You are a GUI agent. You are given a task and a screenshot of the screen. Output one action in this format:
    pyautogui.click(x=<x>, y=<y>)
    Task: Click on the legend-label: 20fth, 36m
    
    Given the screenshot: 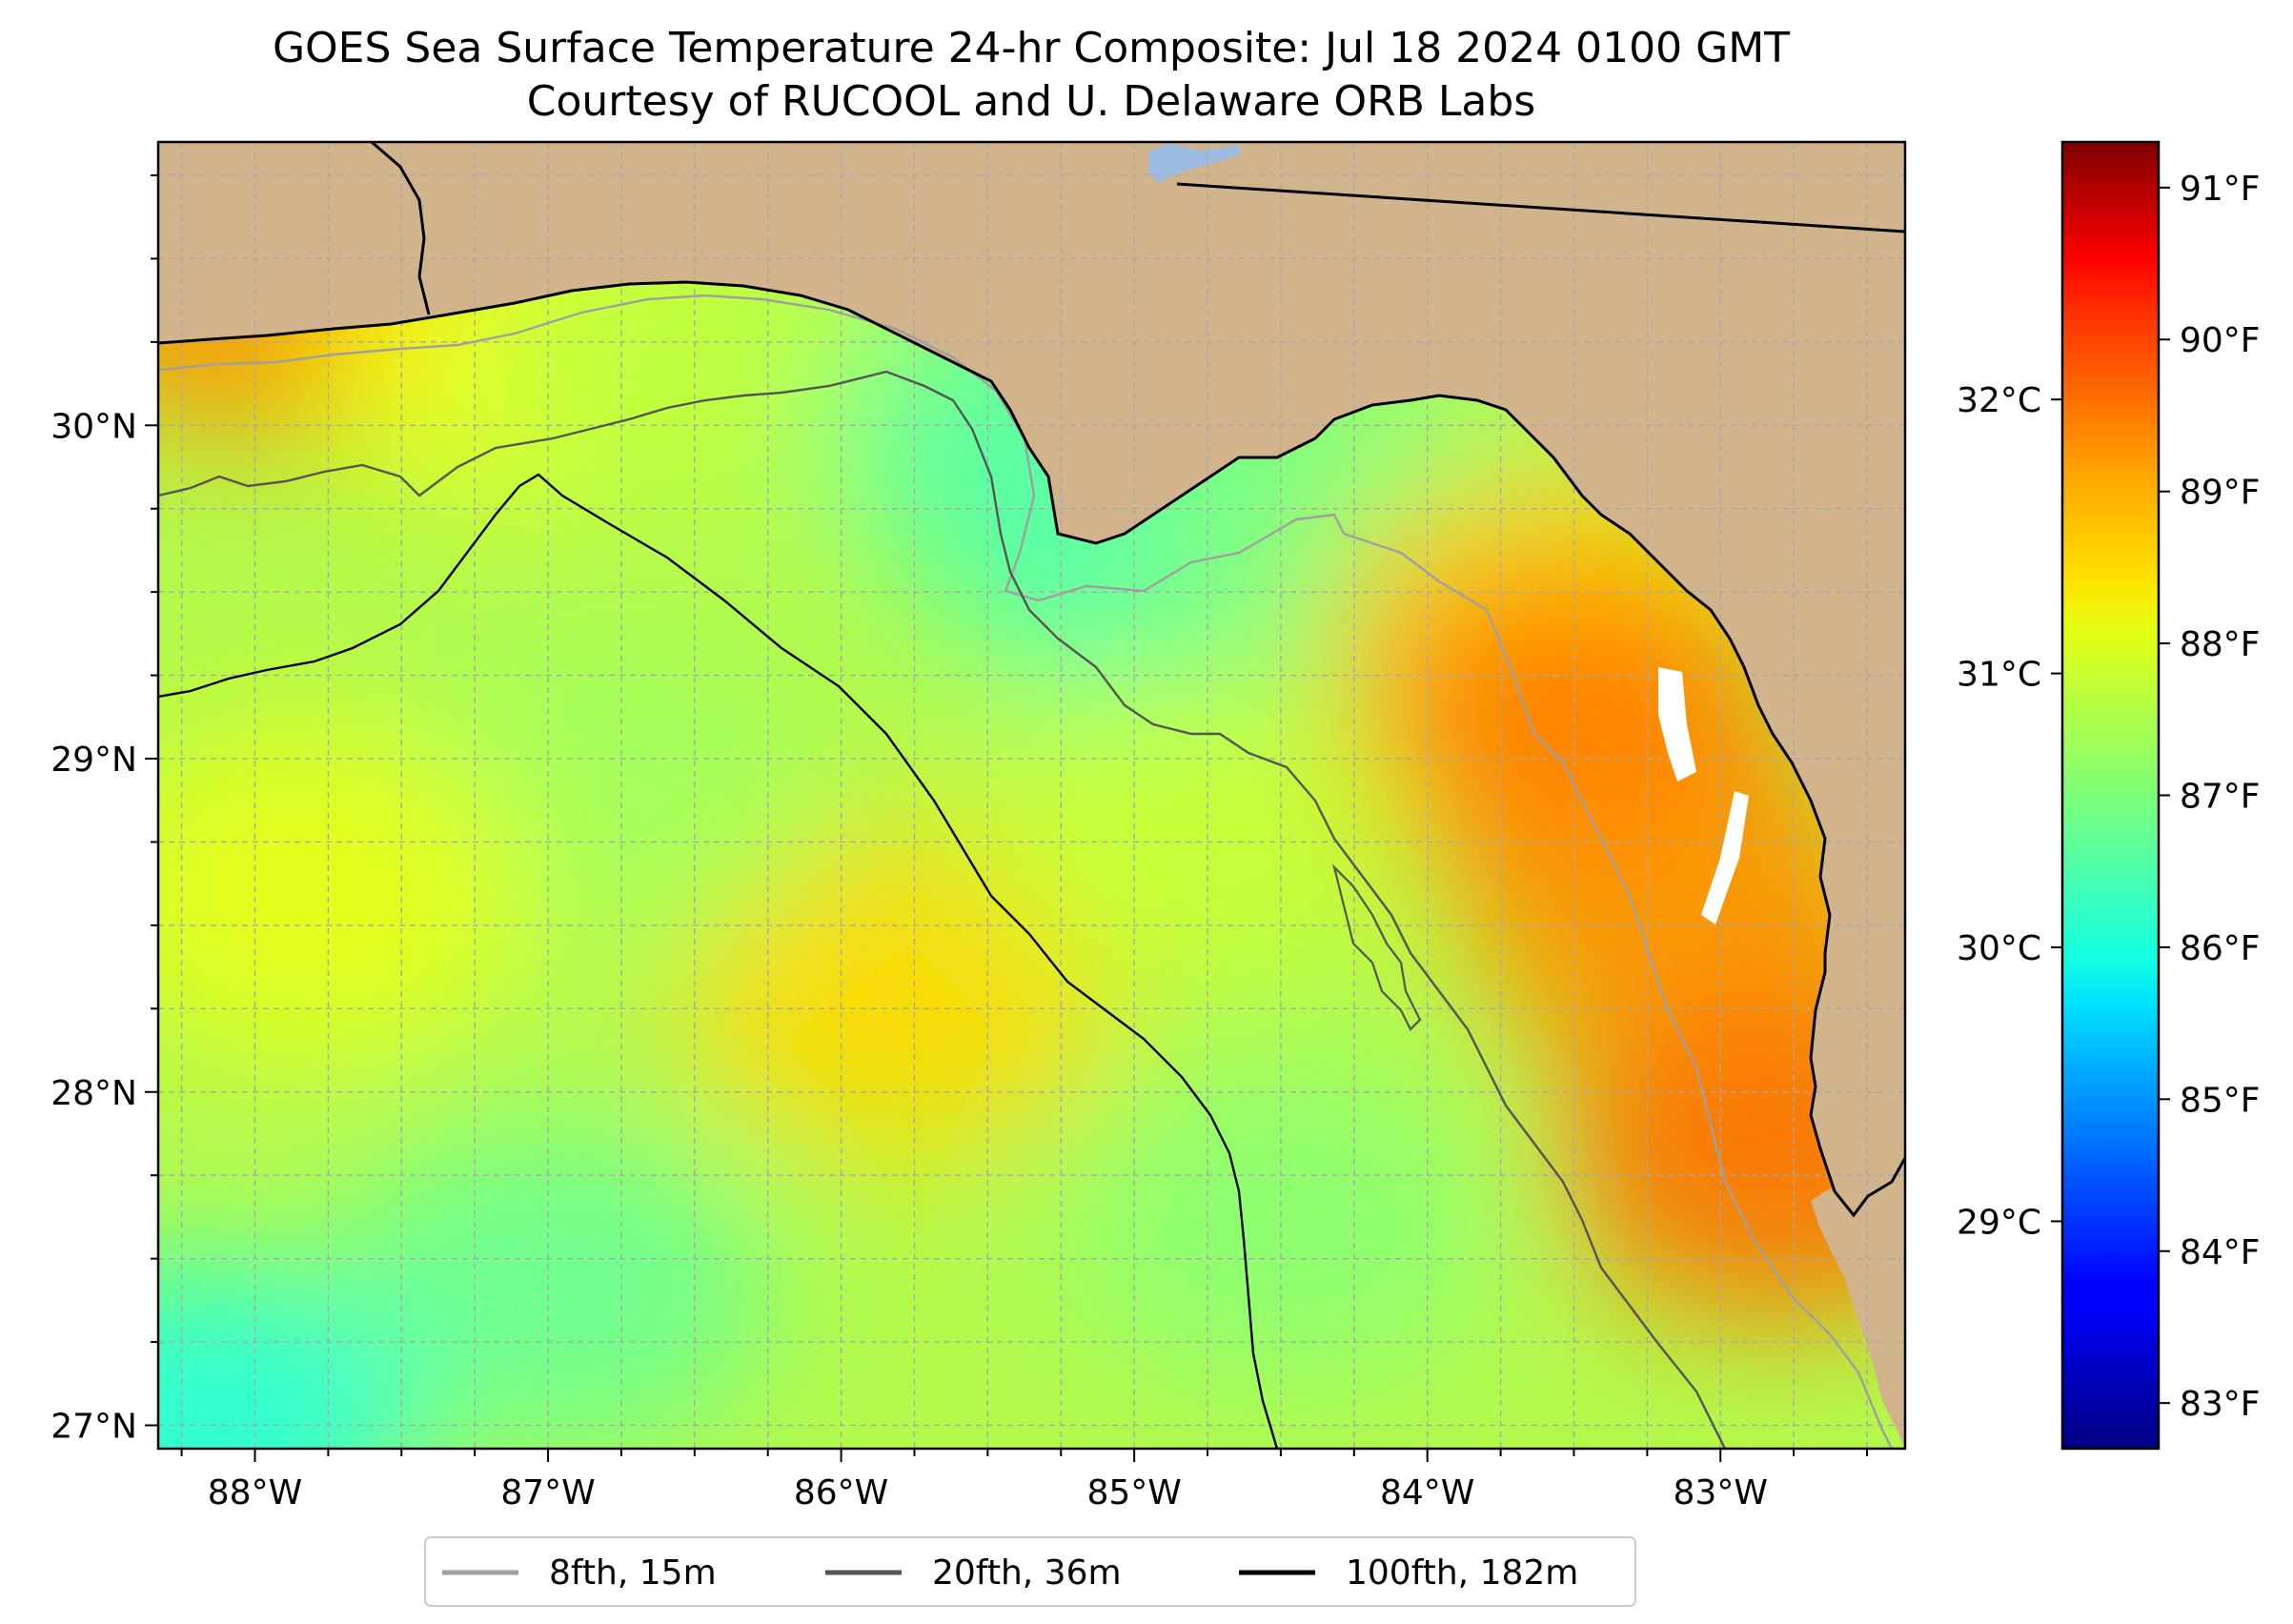 What is the action you would take?
    pyautogui.click(x=1027, y=1573)
    